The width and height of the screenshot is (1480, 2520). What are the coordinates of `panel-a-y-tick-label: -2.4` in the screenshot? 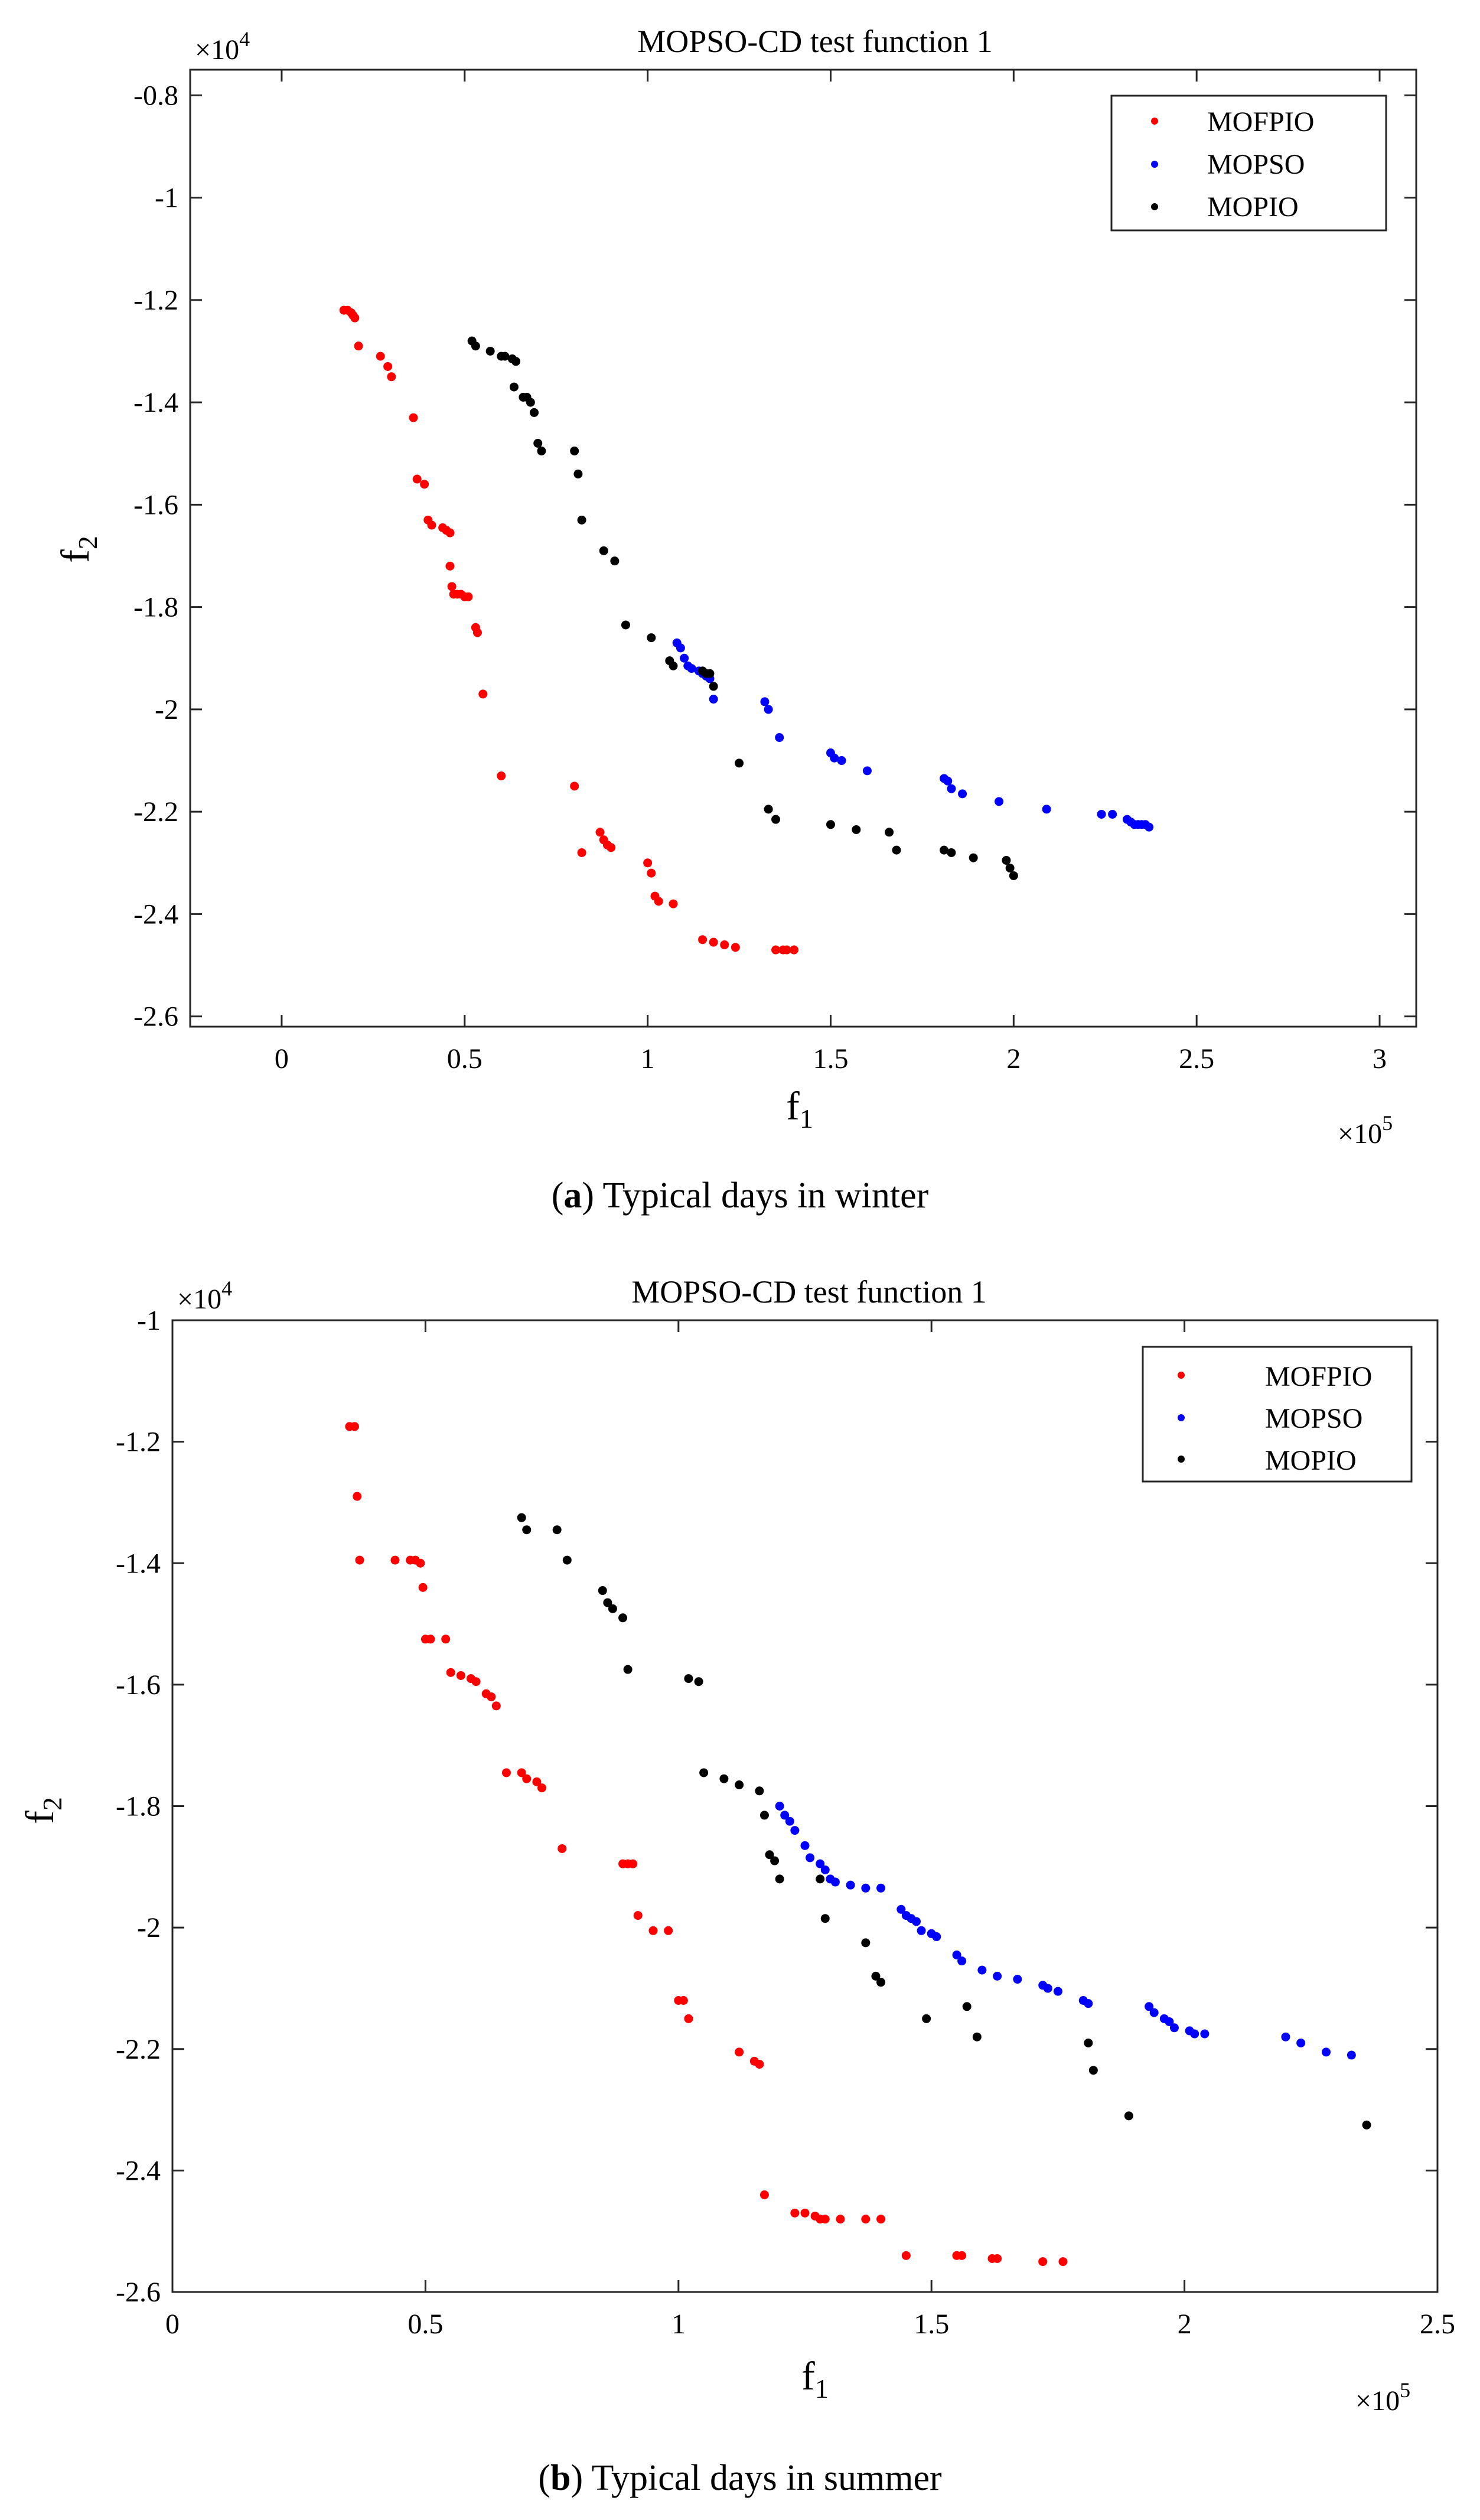 It's located at (155, 914).